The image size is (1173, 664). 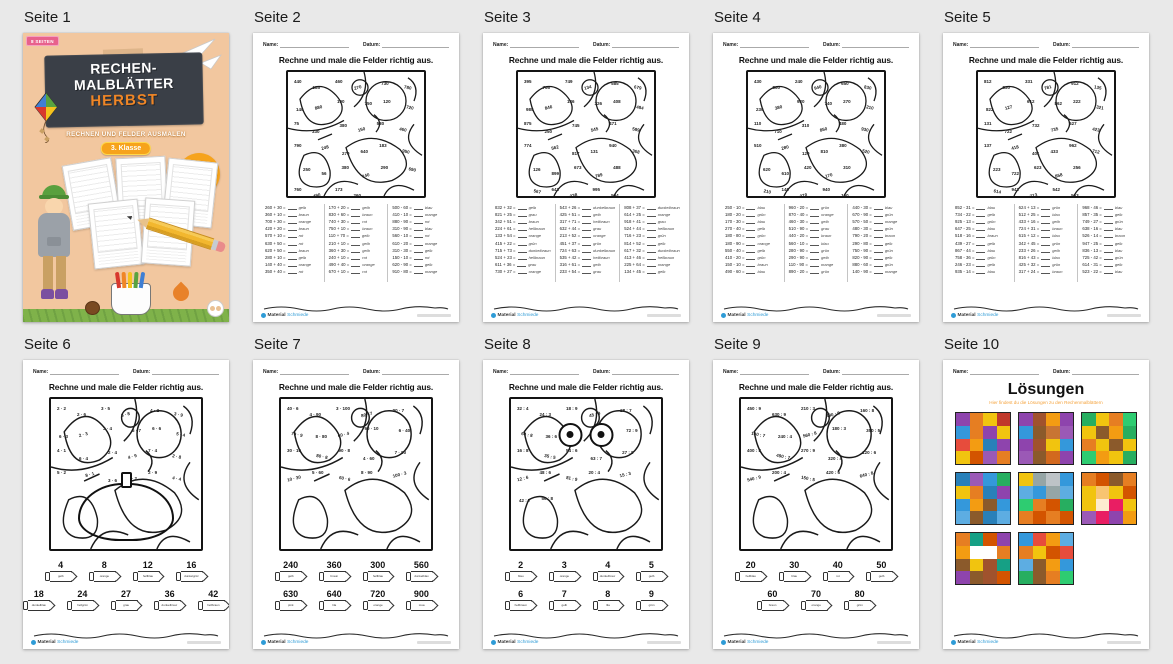 I want to click on equation-row: 290 - 80 = gelb, so click(x=872, y=243).